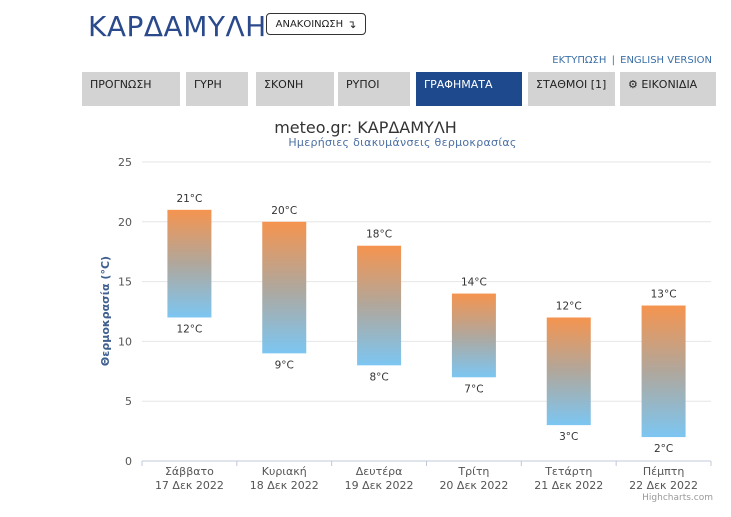  I want to click on tab-graphs: ΓΡΑΦΗΜΑΤΑ, so click(469, 89).